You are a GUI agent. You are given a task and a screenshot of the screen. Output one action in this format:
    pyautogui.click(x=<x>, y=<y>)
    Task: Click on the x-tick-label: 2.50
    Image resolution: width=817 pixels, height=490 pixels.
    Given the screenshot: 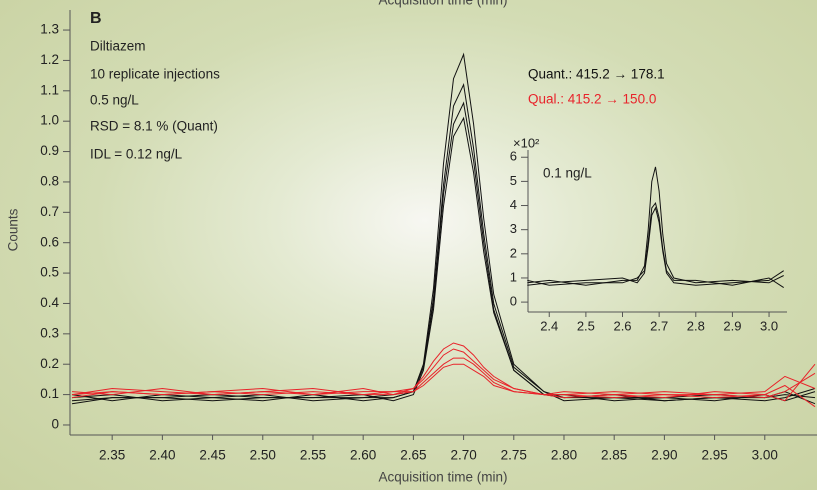 What is the action you would take?
    pyautogui.click(x=263, y=455)
    